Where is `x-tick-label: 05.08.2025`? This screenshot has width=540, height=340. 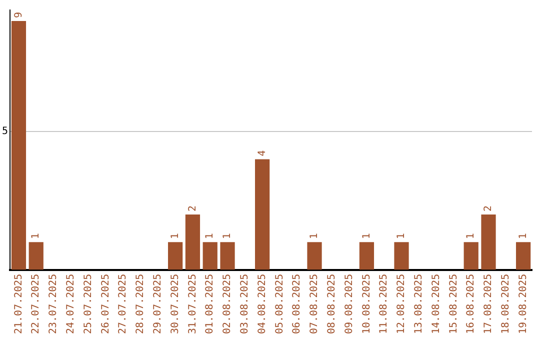 x-tick-label: 05.08.2025 is located at coordinates (280, 304).